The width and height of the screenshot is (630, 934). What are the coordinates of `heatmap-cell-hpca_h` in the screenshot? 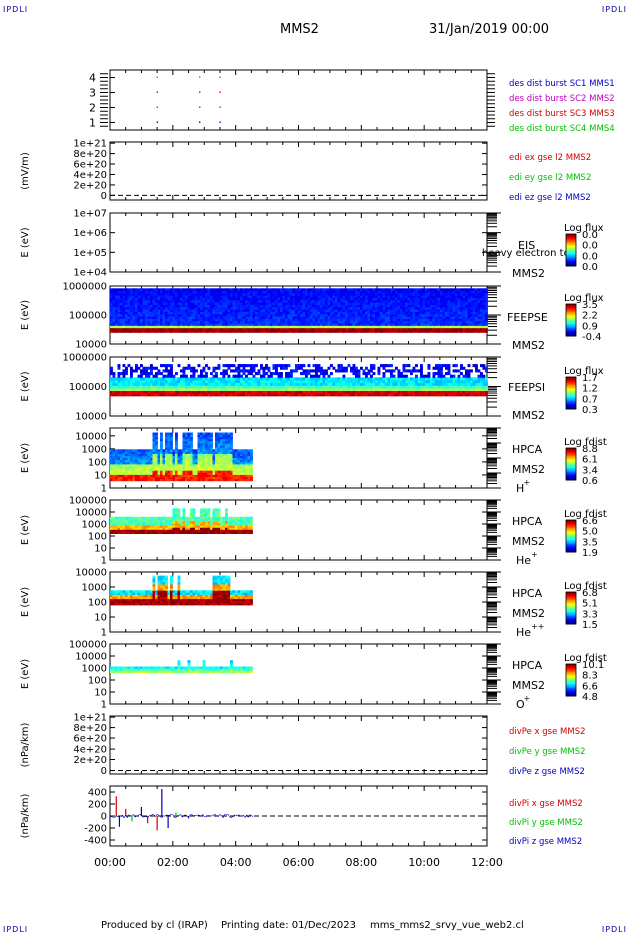 It's located at (114, 454).